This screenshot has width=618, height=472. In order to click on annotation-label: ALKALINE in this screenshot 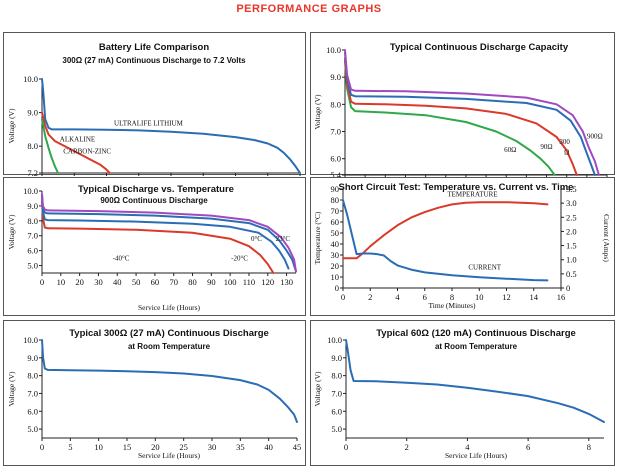, I will do `click(77, 139)`.